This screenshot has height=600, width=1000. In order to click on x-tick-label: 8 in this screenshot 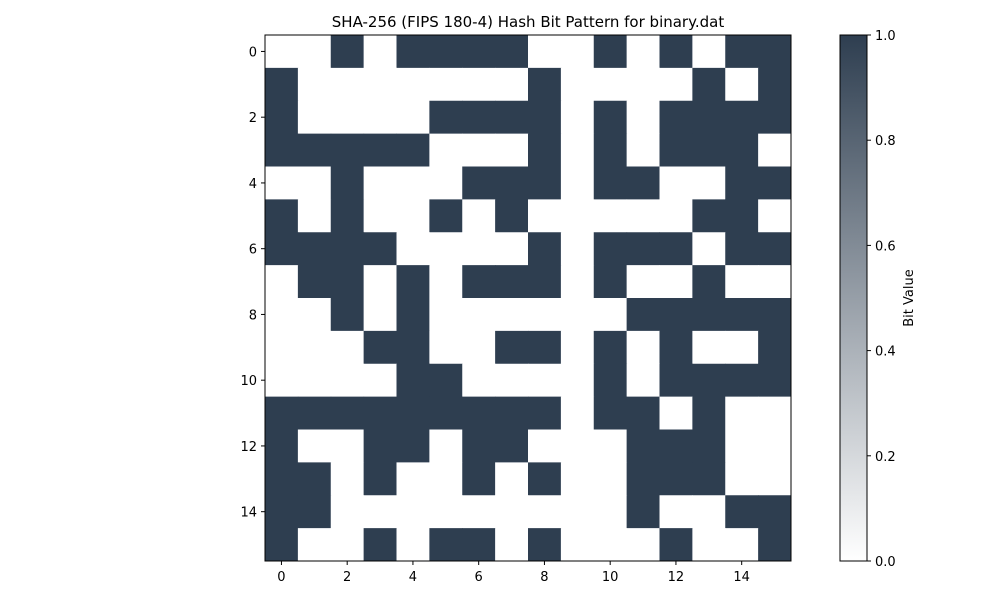, I will do `click(544, 577)`.